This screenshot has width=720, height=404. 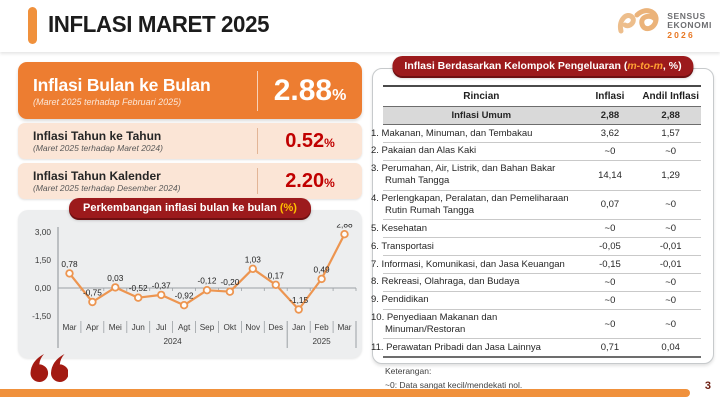 I want to click on svg-text: -1,15, so click(x=298, y=300).